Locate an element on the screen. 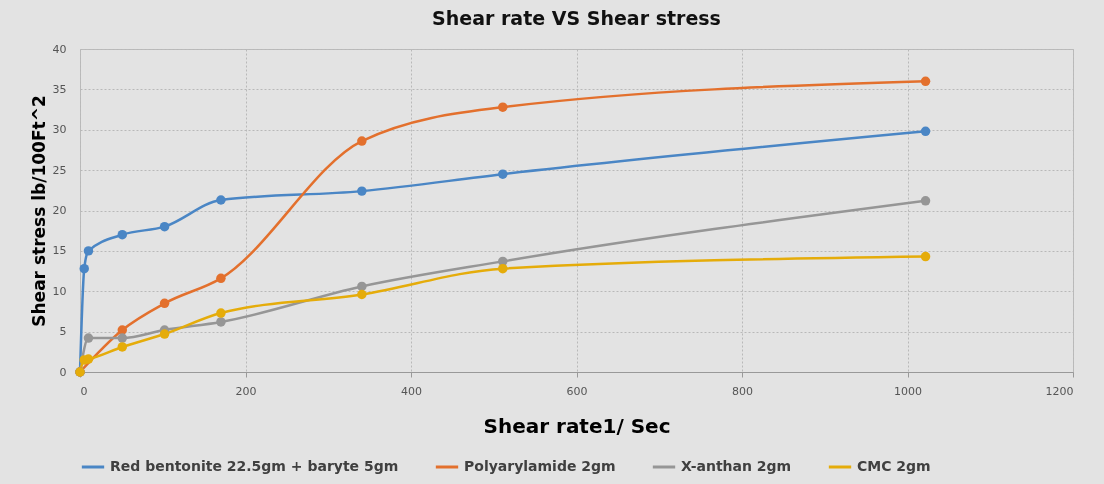 The image size is (1104, 484). x-tick-label: 0 is located at coordinates (84, 391).